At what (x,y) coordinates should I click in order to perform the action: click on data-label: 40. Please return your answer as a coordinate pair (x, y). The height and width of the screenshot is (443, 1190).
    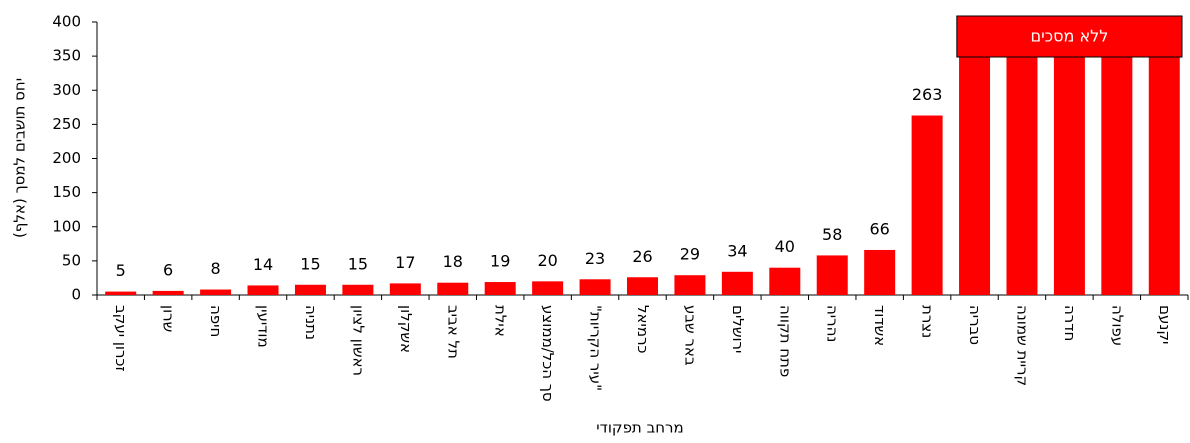
    Looking at the image, I should click on (785, 246).